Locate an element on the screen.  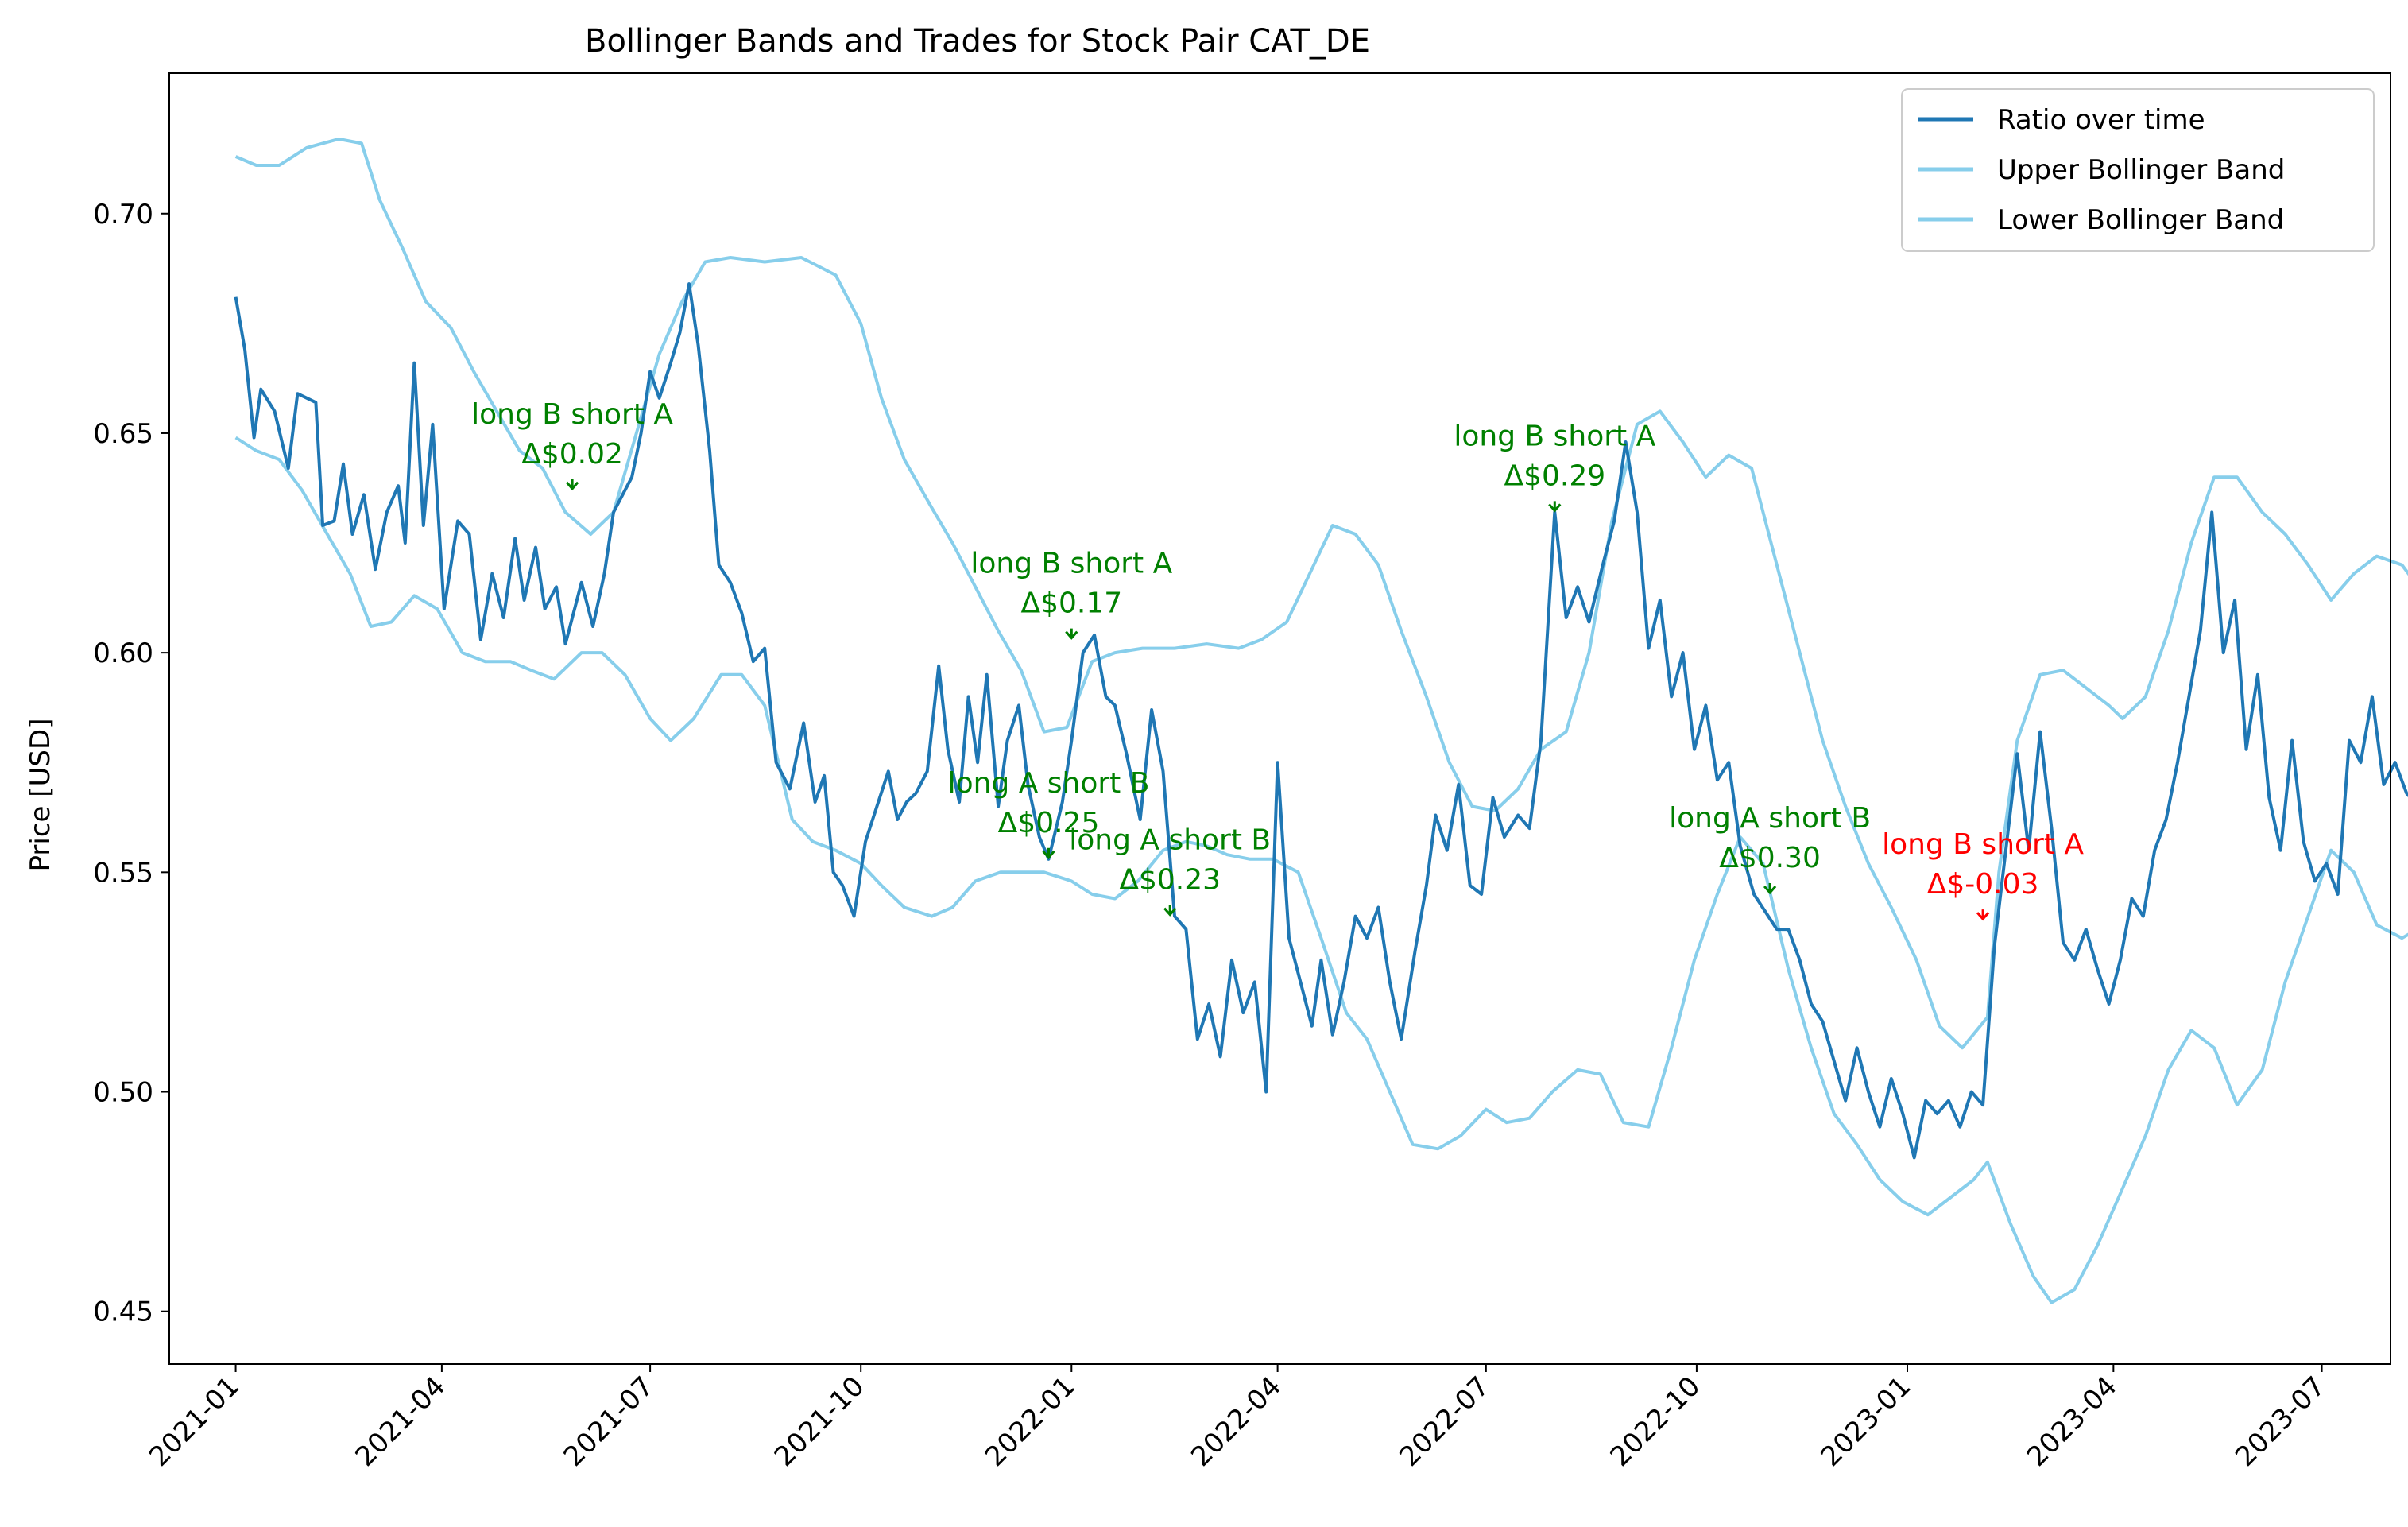
legend-label: Lower Bollinger Band is located at coordinates (2140, 220).